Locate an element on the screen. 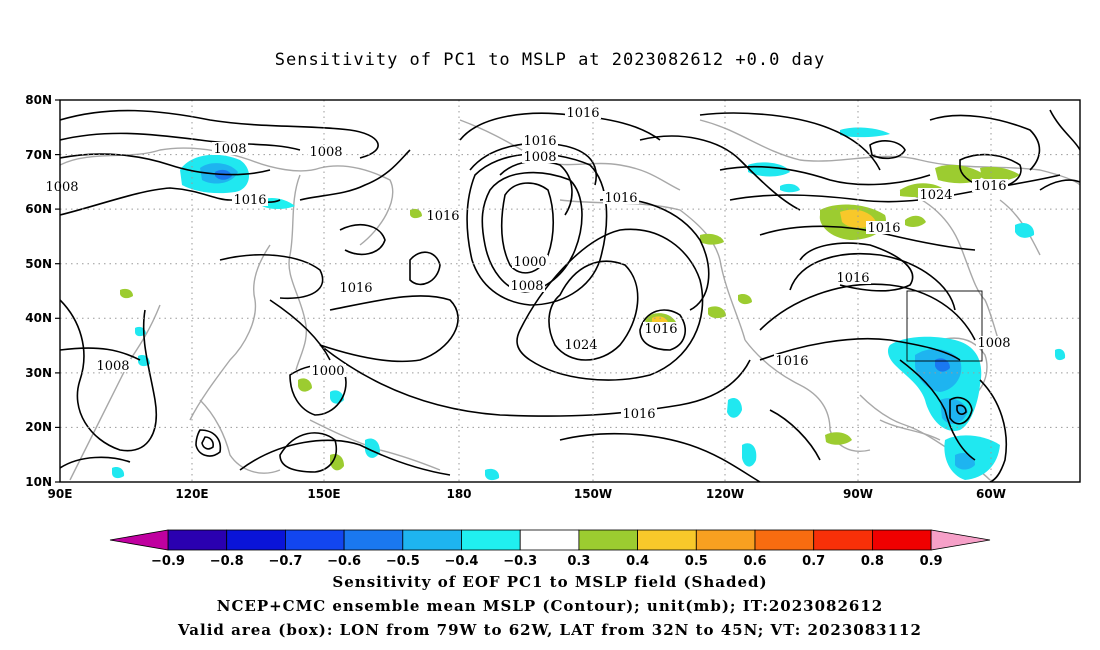 This screenshot has height=650, width=1100. colorbar-label: 0.7 is located at coordinates (813, 561).